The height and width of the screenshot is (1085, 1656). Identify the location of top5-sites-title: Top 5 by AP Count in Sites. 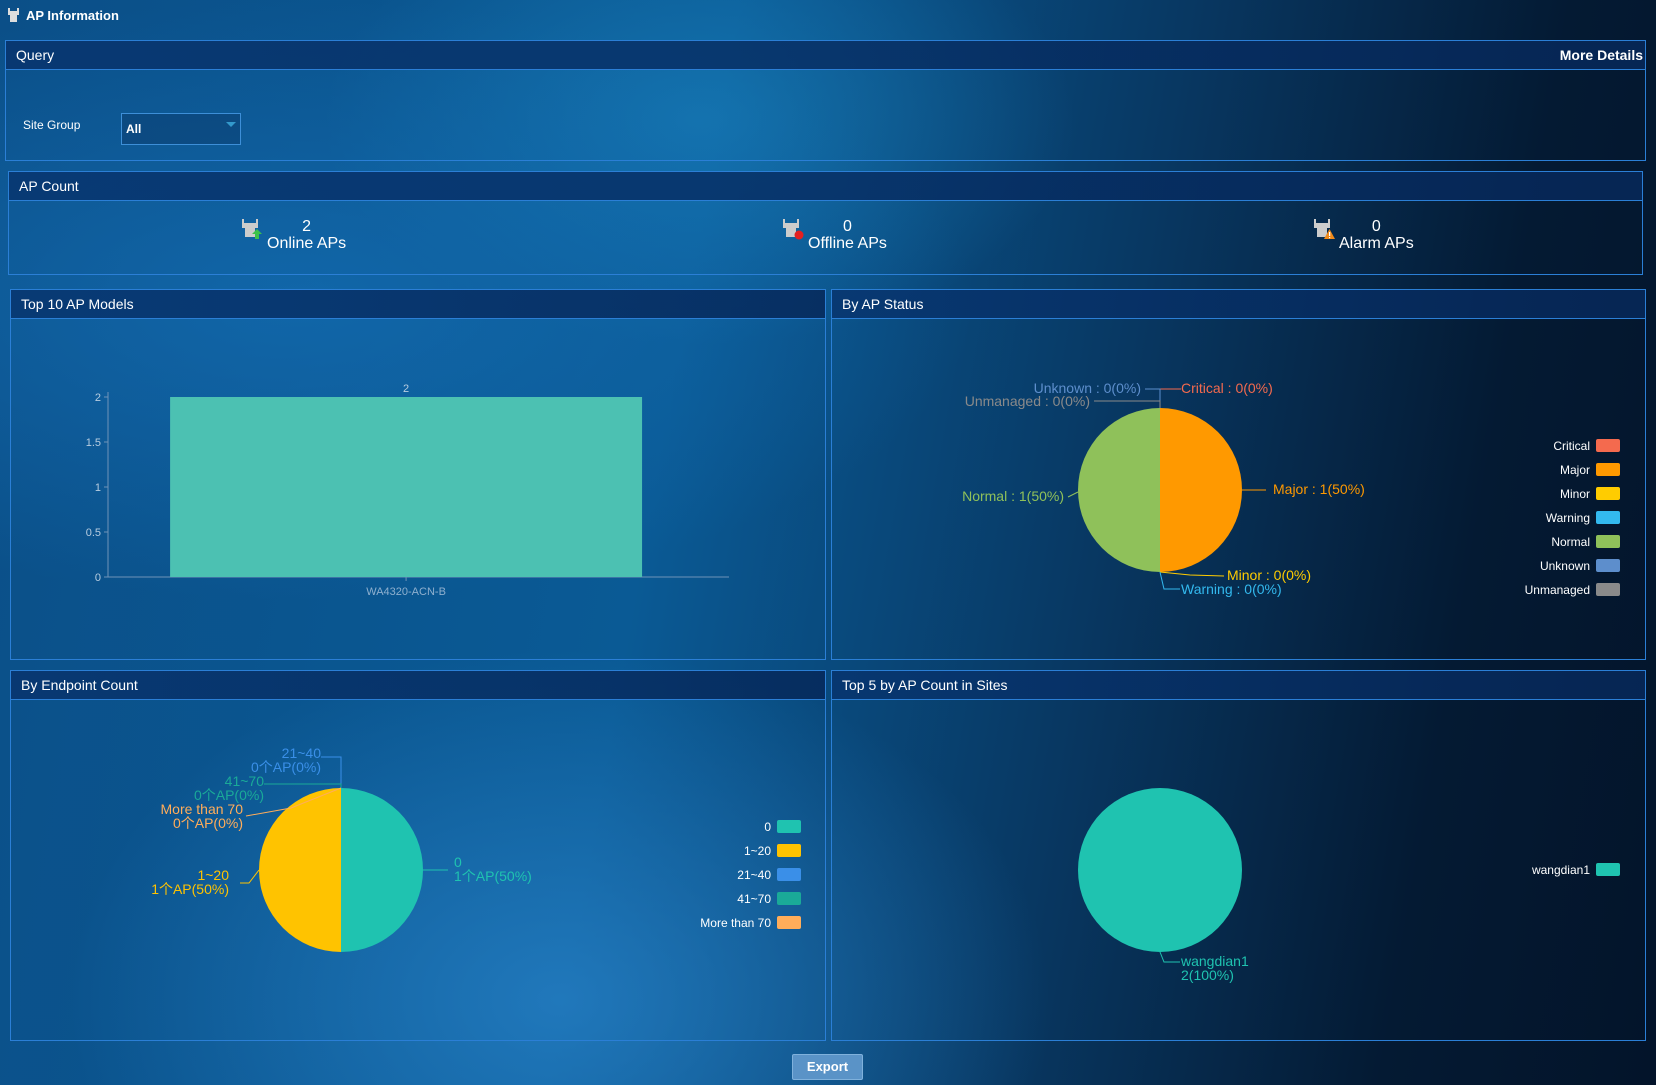
(925, 685).